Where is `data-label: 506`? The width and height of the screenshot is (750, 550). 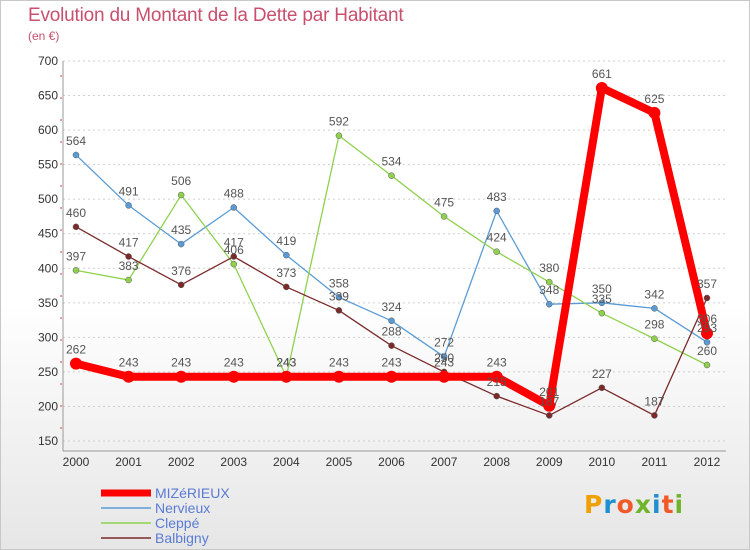
data-label: 506 is located at coordinates (181, 181).